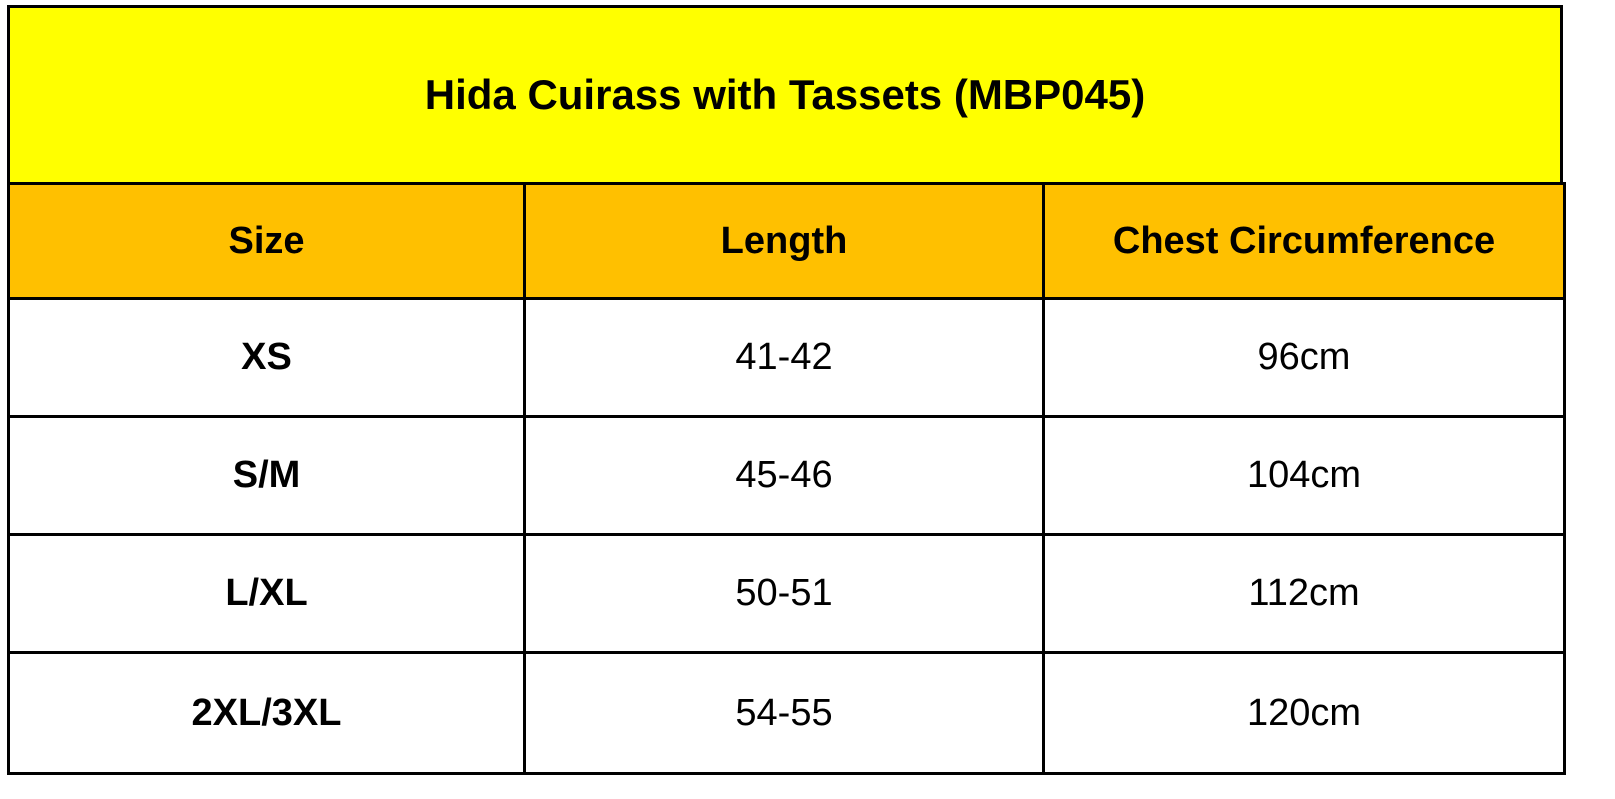  What do you see at coordinates (1304, 713) in the screenshot?
I see `data-cell: 120cm` at bounding box center [1304, 713].